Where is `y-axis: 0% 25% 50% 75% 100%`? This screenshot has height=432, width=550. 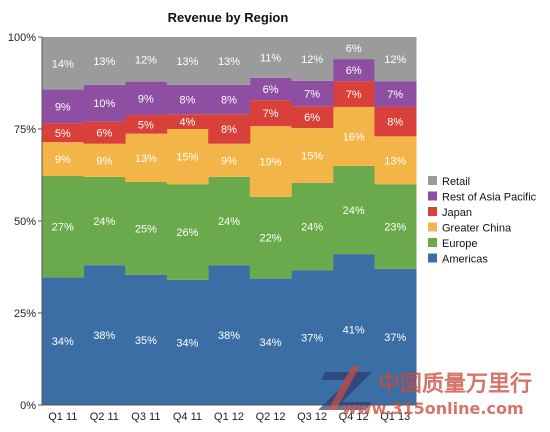
y-axis: 0% 25% 50% 75% 100% is located at coordinates (25, 222).